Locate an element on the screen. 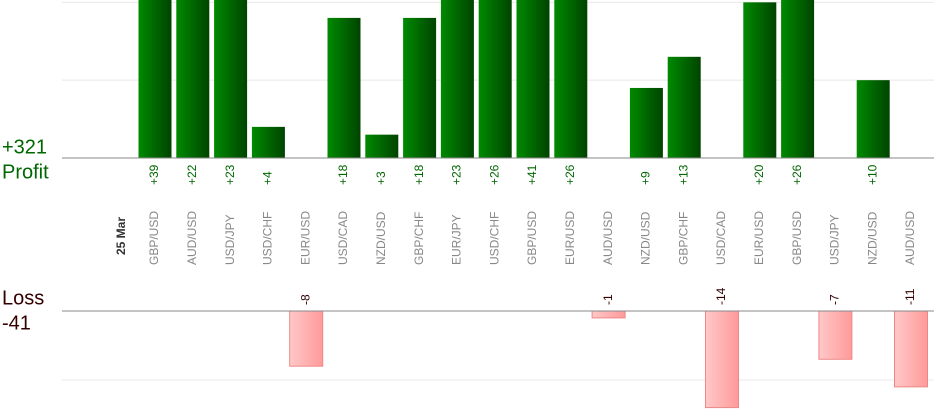  profit-value-label: +41 is located at coordinates (532, 174).